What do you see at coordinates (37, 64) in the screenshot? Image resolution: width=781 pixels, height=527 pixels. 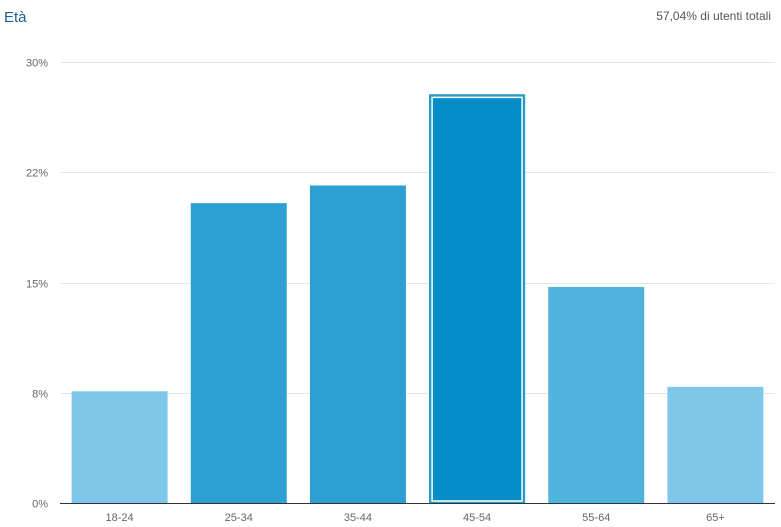 I see `y-tick-label: 30%` at bounding box center [37, 64].